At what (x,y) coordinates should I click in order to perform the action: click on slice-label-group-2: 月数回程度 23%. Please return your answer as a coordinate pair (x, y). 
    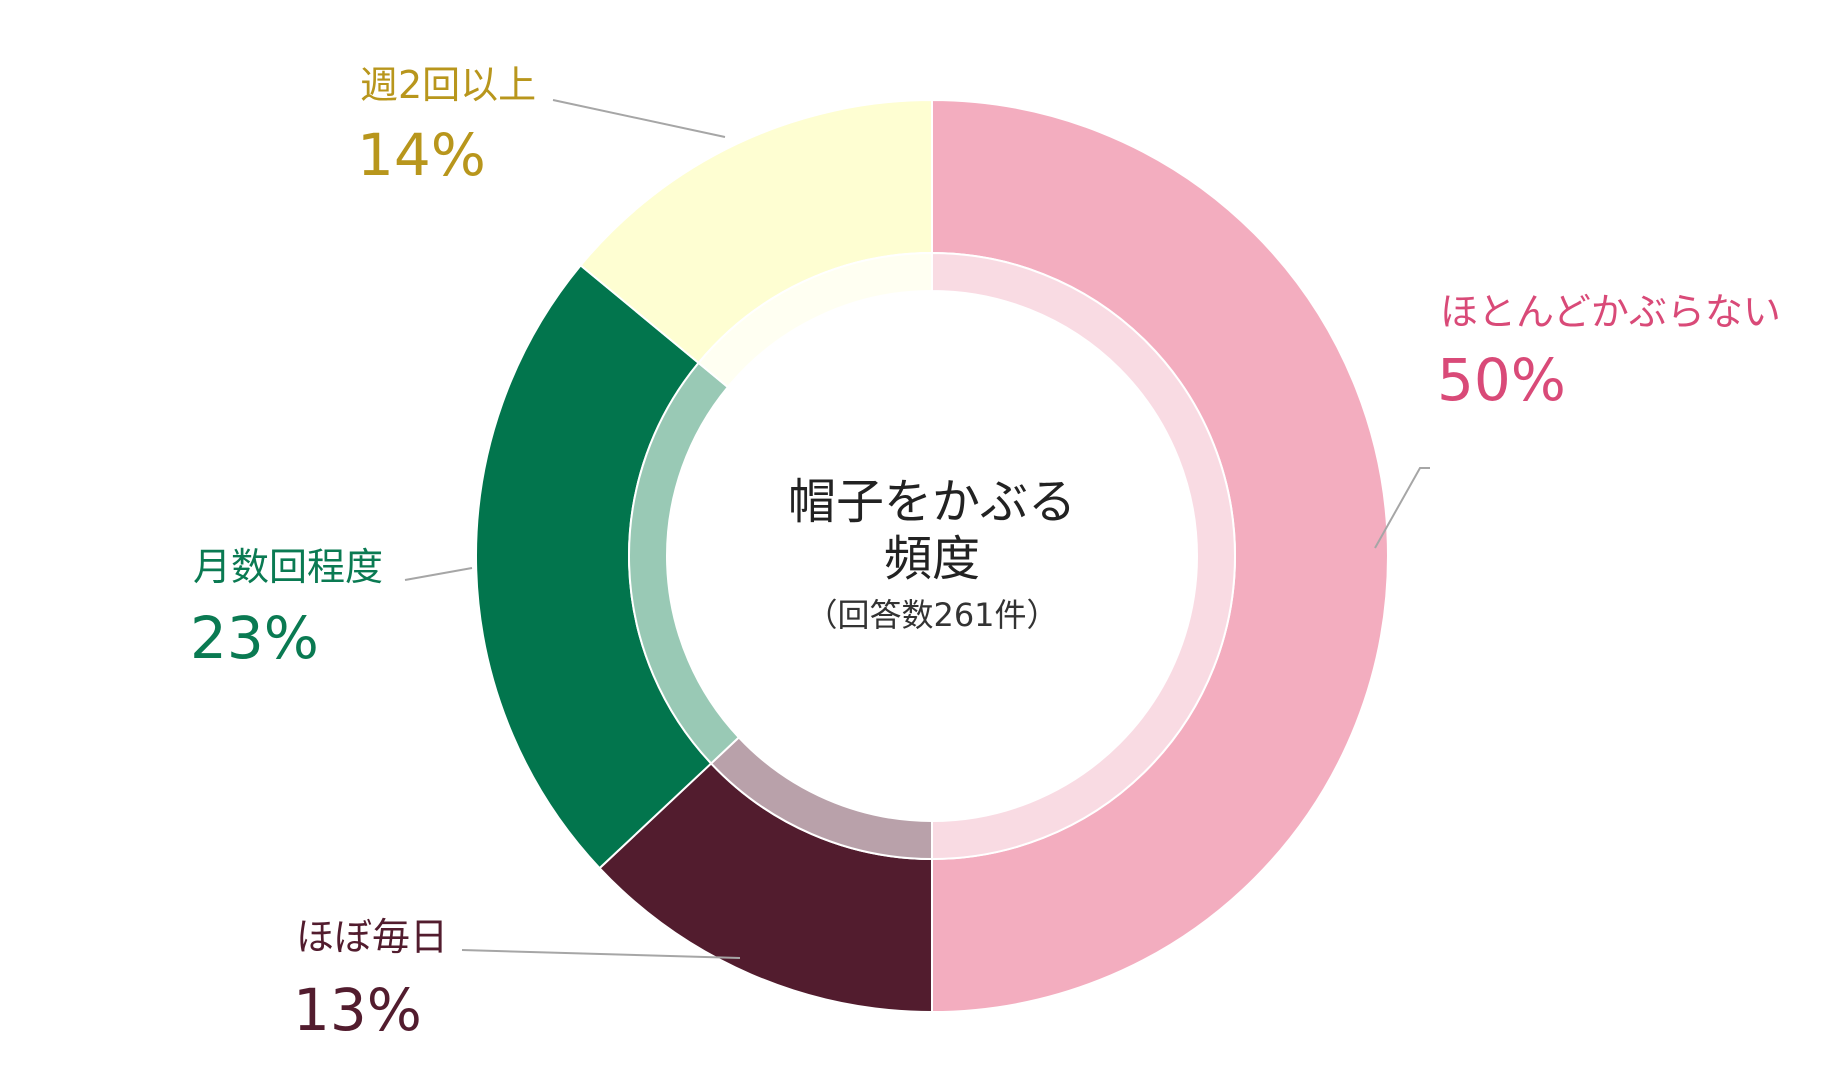
    Looking at the image, I should click on (286, 608).